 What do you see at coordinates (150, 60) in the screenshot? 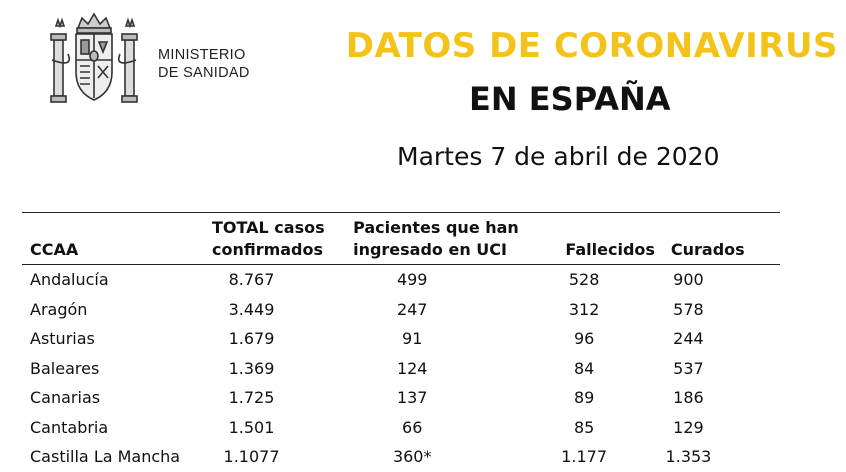
I see `ministry-logo: MINISTERIO DE SANIDAD` at bounding box center [150, 60].